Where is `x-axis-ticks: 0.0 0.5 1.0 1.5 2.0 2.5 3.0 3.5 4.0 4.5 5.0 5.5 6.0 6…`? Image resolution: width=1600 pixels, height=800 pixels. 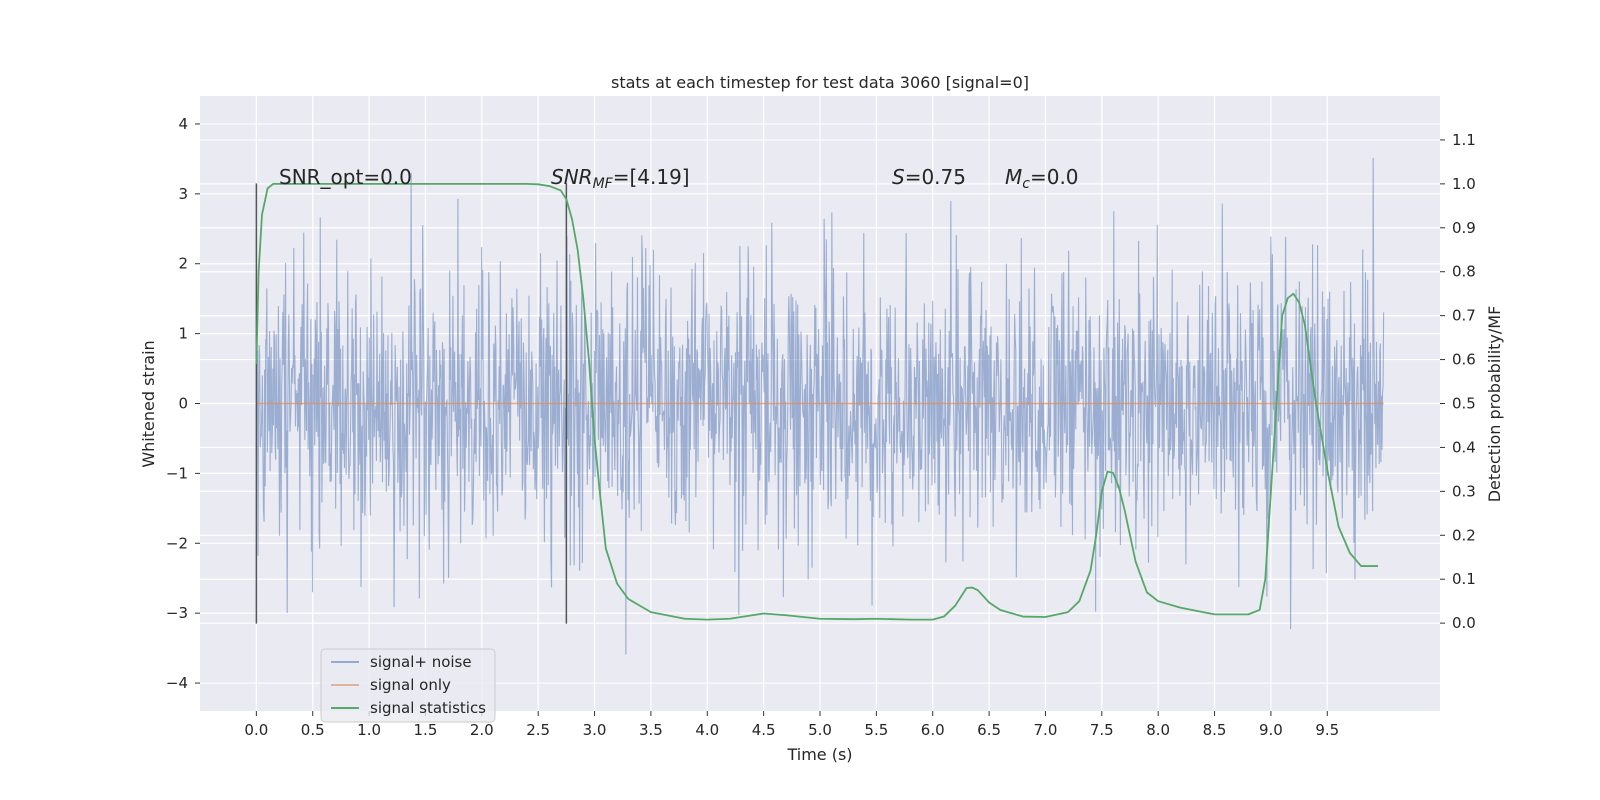
x-axis-ticks: 0.0 0.5 1.0 1.5 2.0 2.5 3.0 3.5 4.0 4.5 5.0 5.5 6.0 6… is located at coordinates (791, 725).